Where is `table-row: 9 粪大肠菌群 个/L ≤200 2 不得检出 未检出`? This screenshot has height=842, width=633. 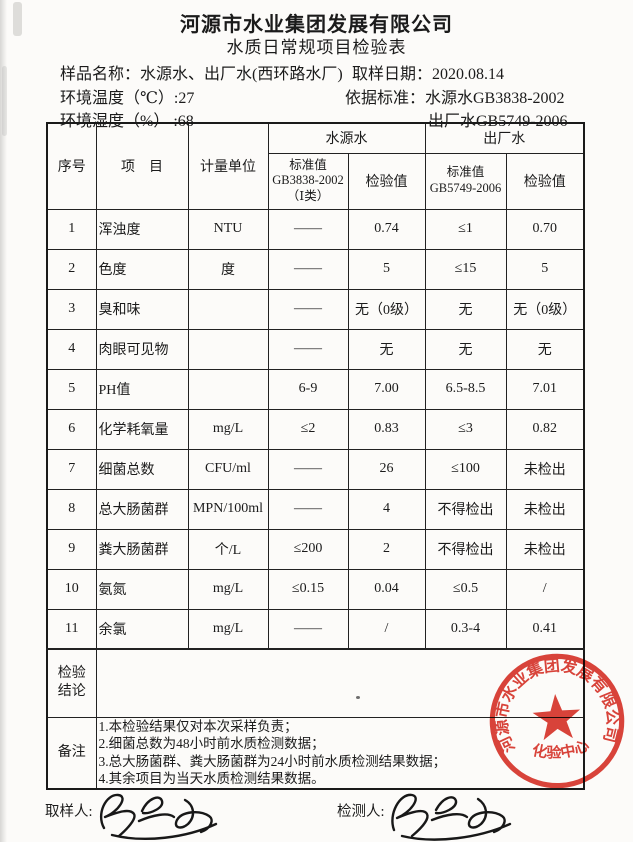 table-row: 9 粪大肠菌群 个/L ≤200 2 不得检出 未检出 is located at coordinates (315, 549).